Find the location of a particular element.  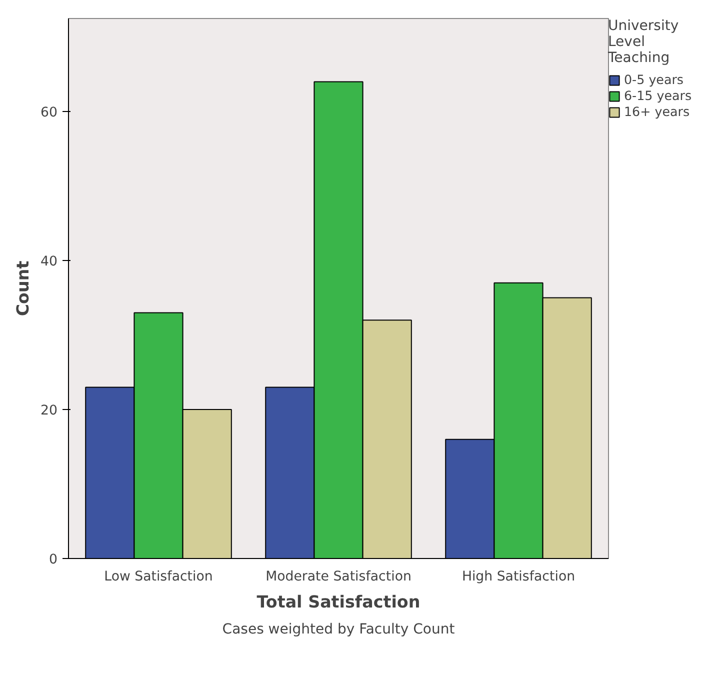

y-tick-label: 60 is located at coordinates (49, 113).